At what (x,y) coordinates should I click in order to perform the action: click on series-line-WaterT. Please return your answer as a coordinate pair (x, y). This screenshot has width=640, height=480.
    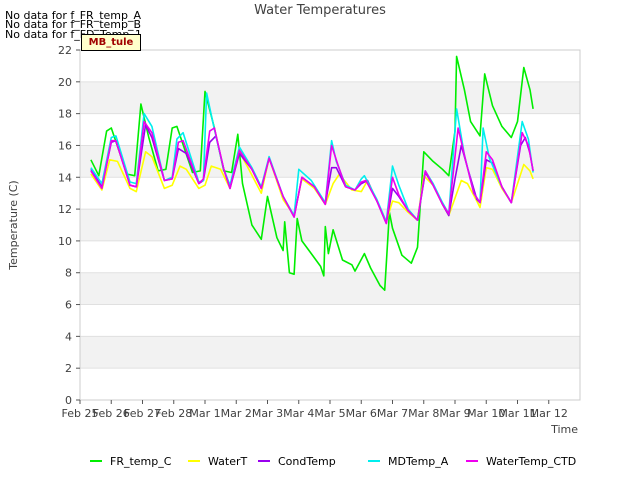
    Looking at the image, I should click on (312, 187).